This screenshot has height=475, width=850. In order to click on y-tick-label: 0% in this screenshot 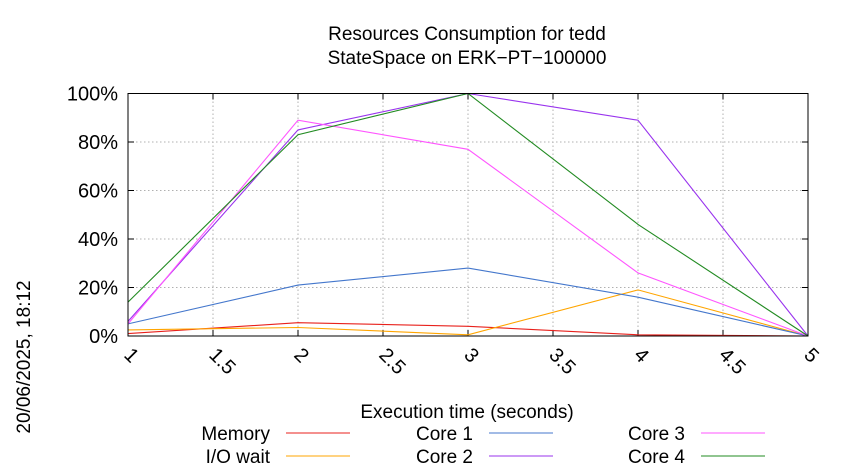, I will do `click(103, 337)`.